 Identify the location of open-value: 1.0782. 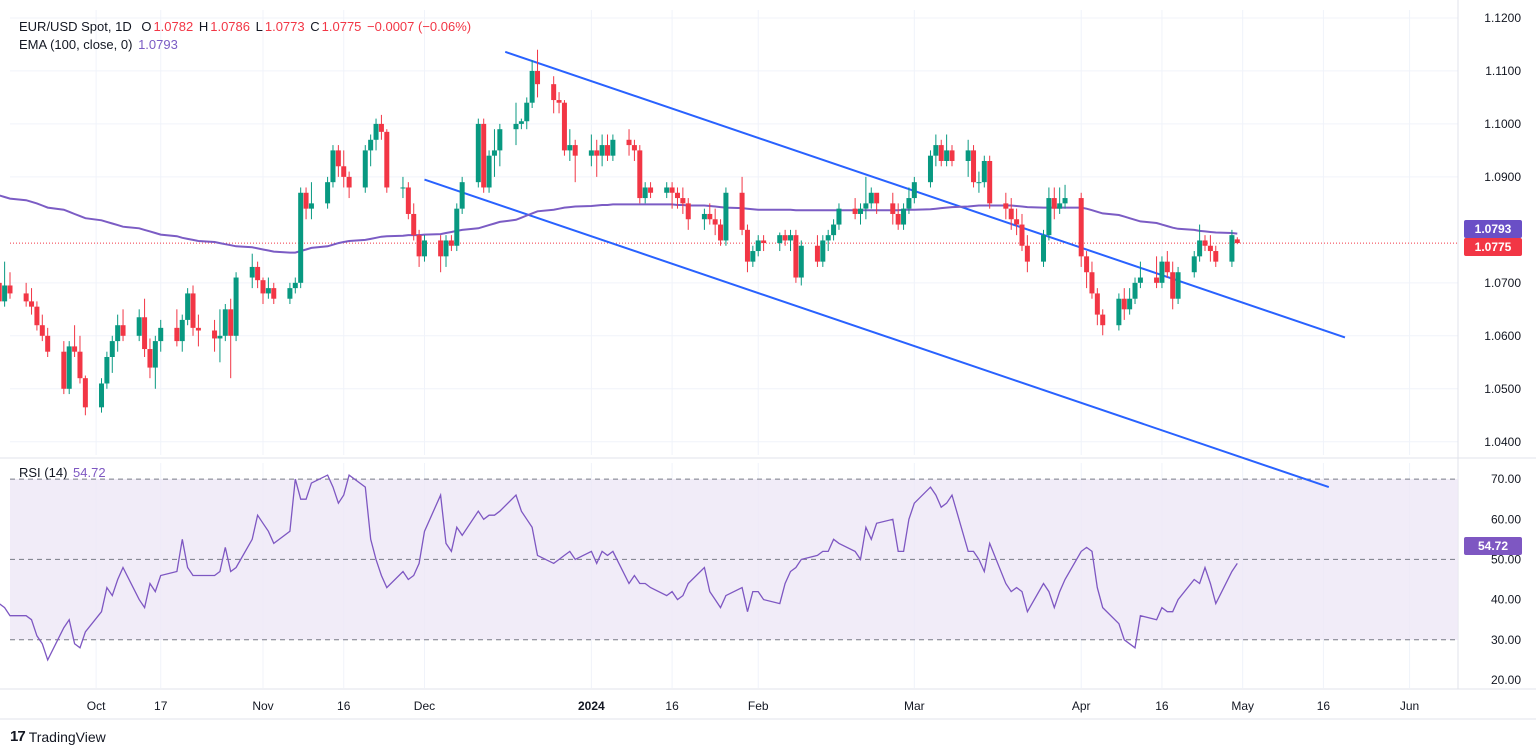
(173, 26).